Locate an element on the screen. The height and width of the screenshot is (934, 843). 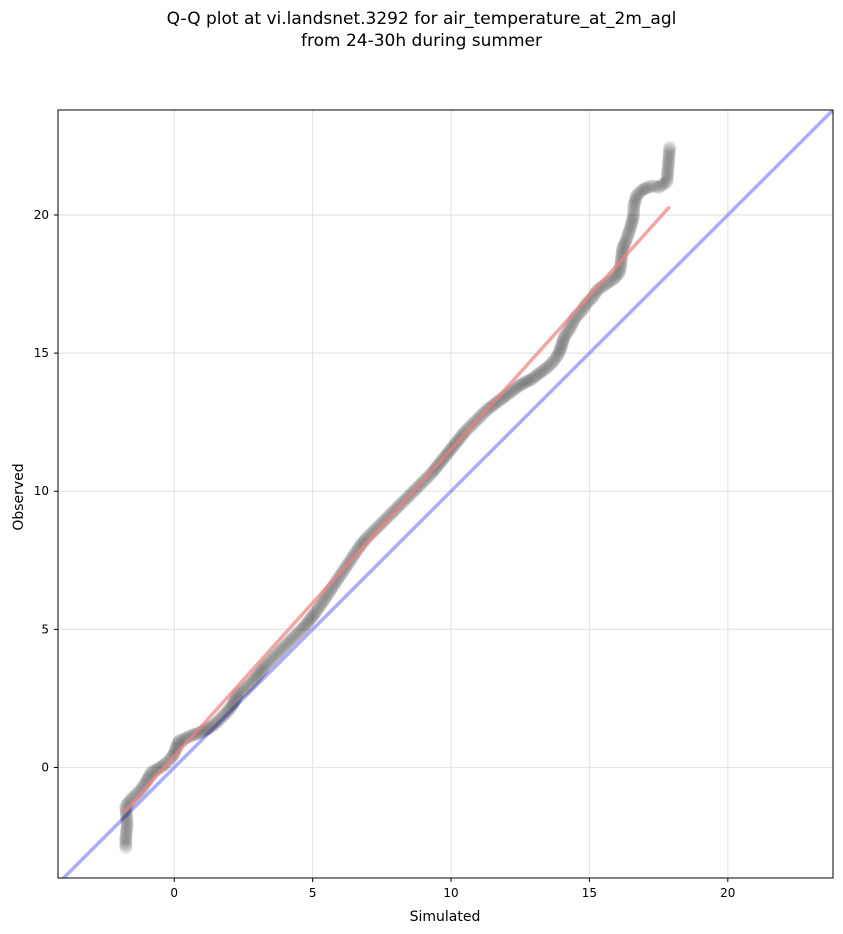
y-tick-label: 0 is located at coordinates (45, 767).